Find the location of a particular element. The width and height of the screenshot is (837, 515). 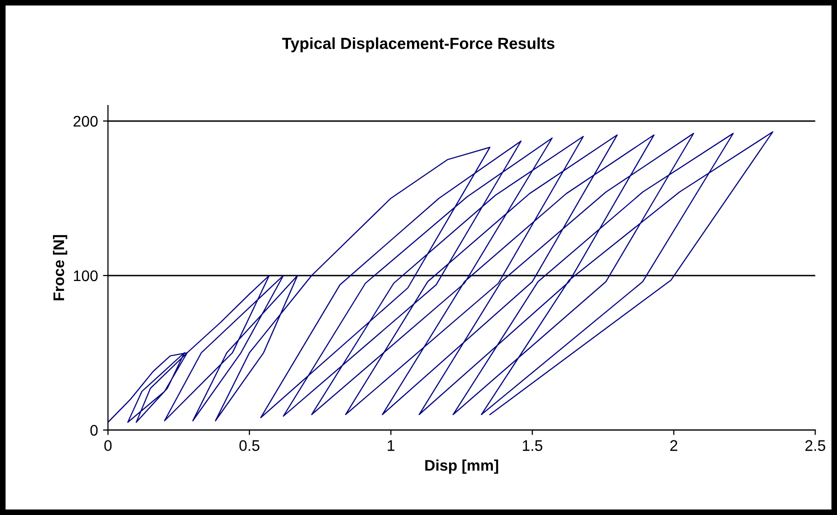

y-axis-title: Froce [N] is located at coordinates (60, 267).